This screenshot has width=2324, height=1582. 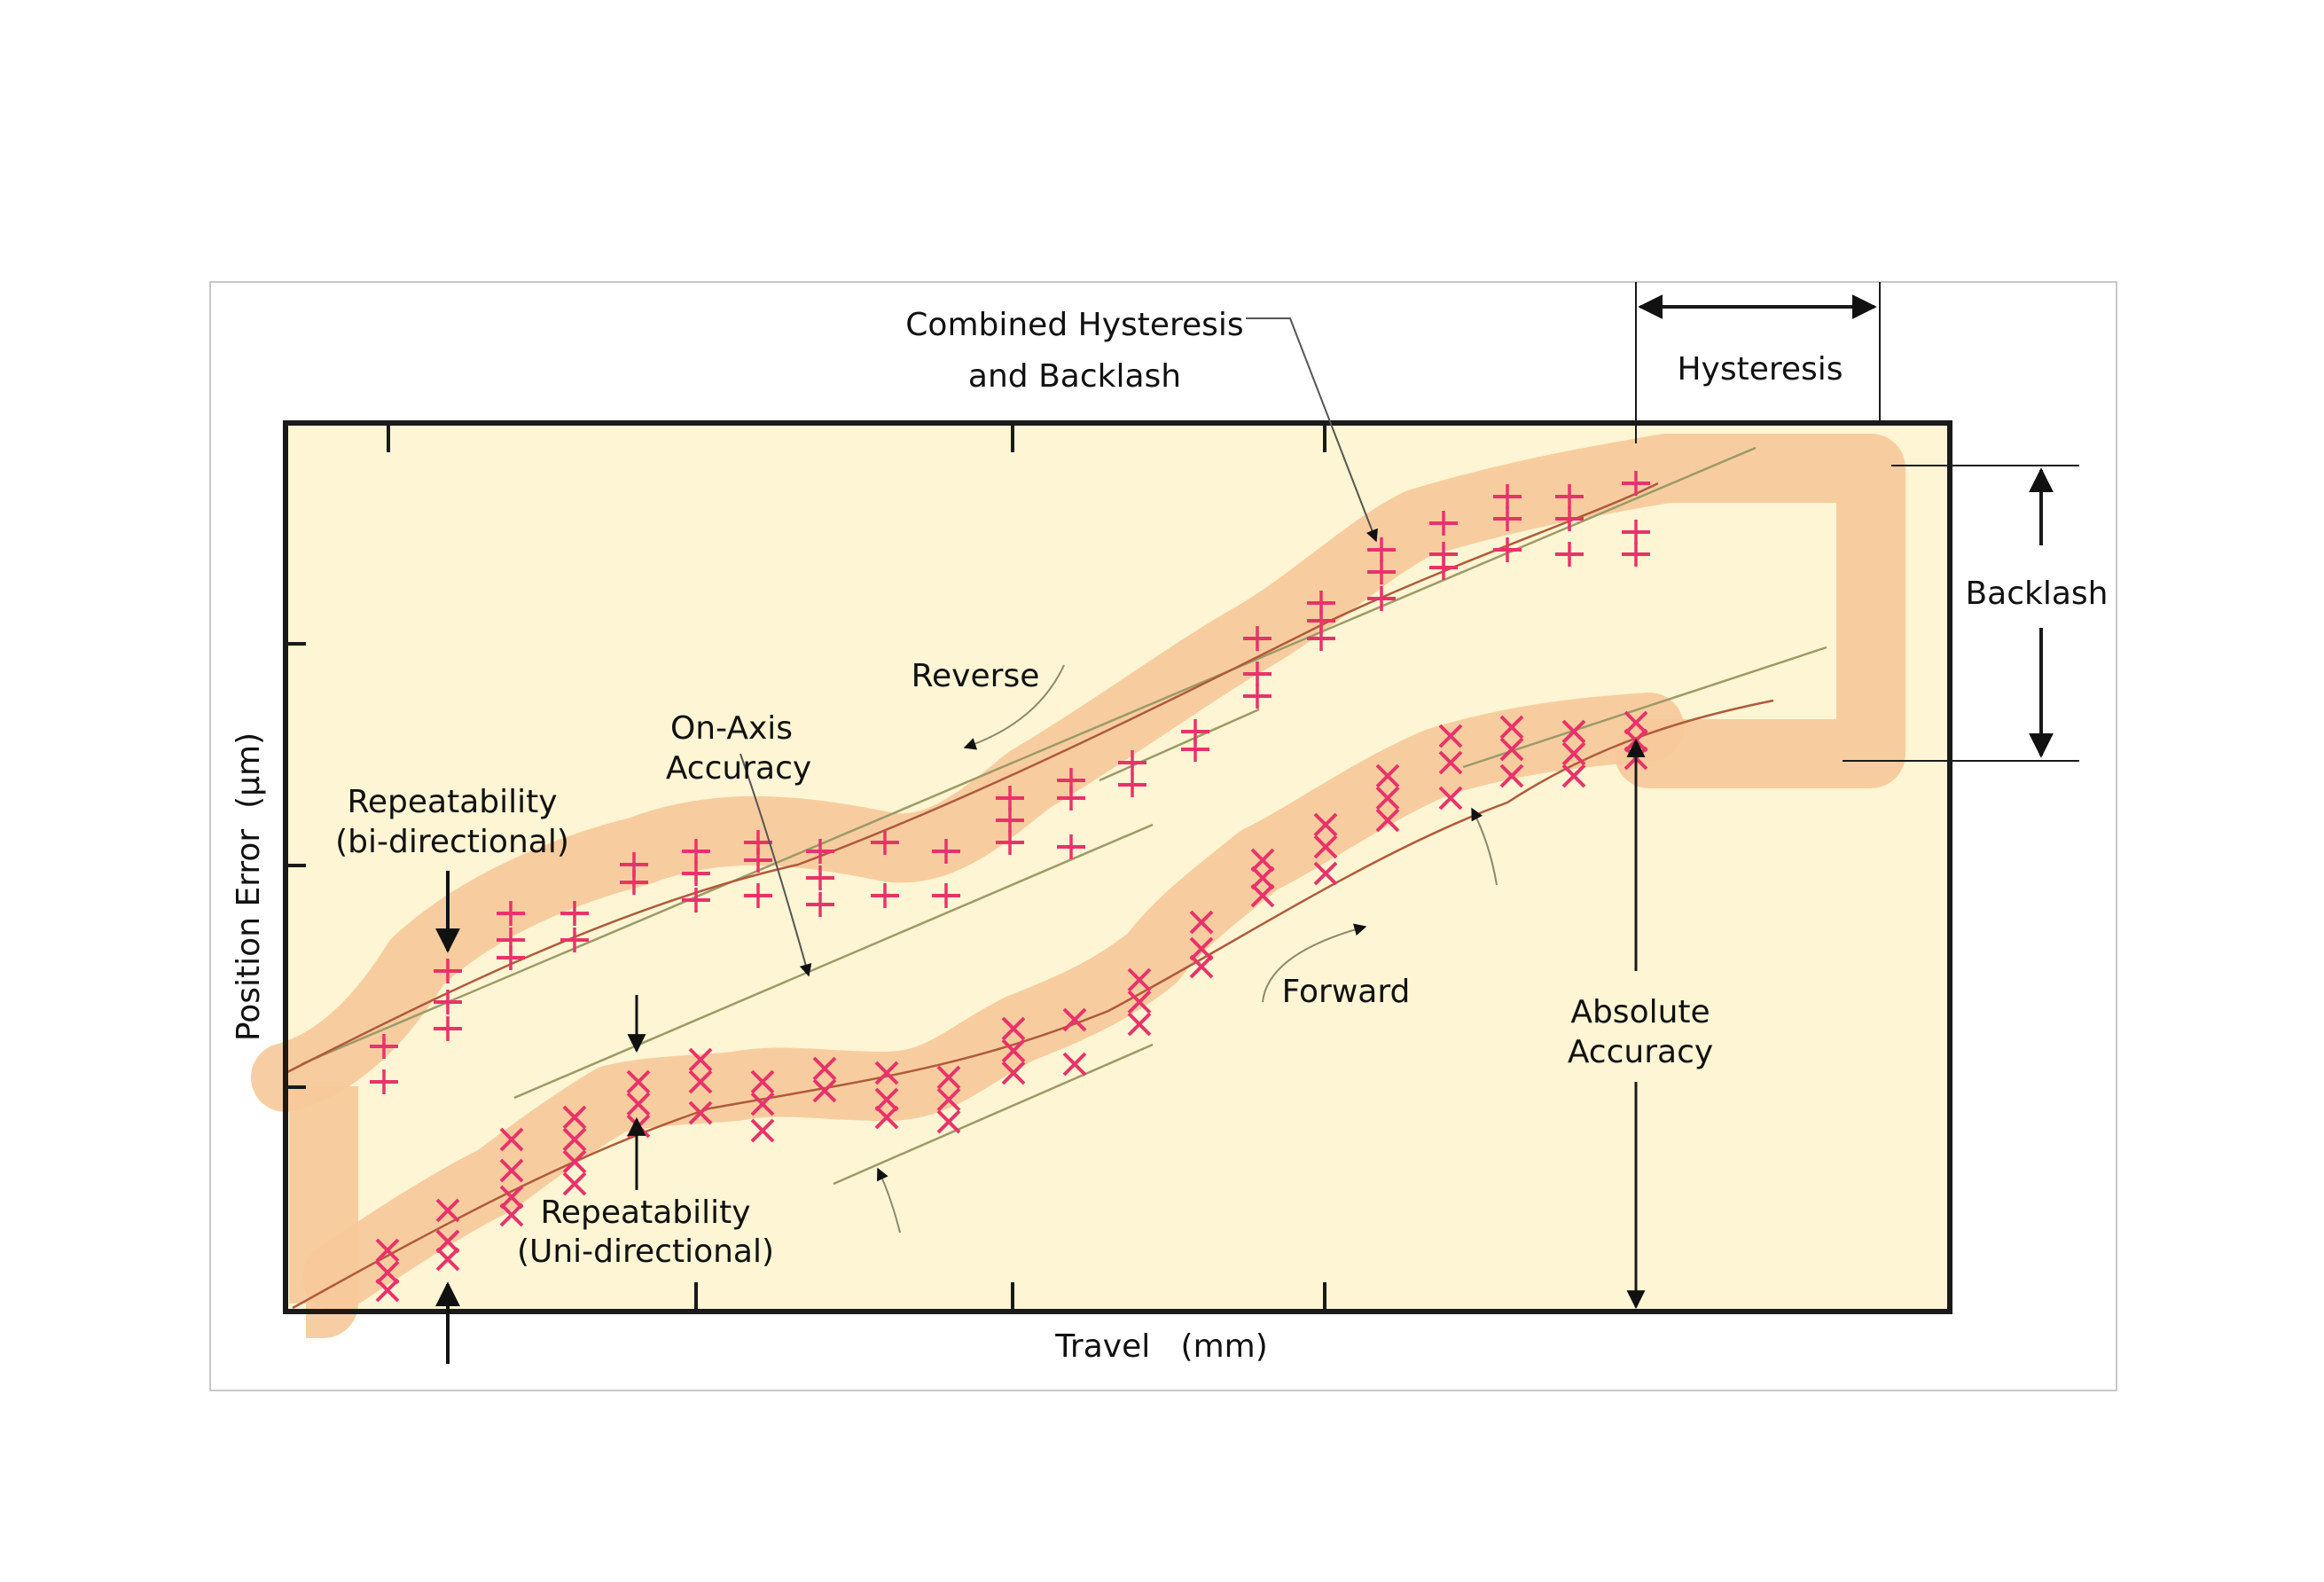 What do you see at coordinates (1346, 992) in the screenshot?
I see `forward-label: Forward` at bounding box center [1346, 992].